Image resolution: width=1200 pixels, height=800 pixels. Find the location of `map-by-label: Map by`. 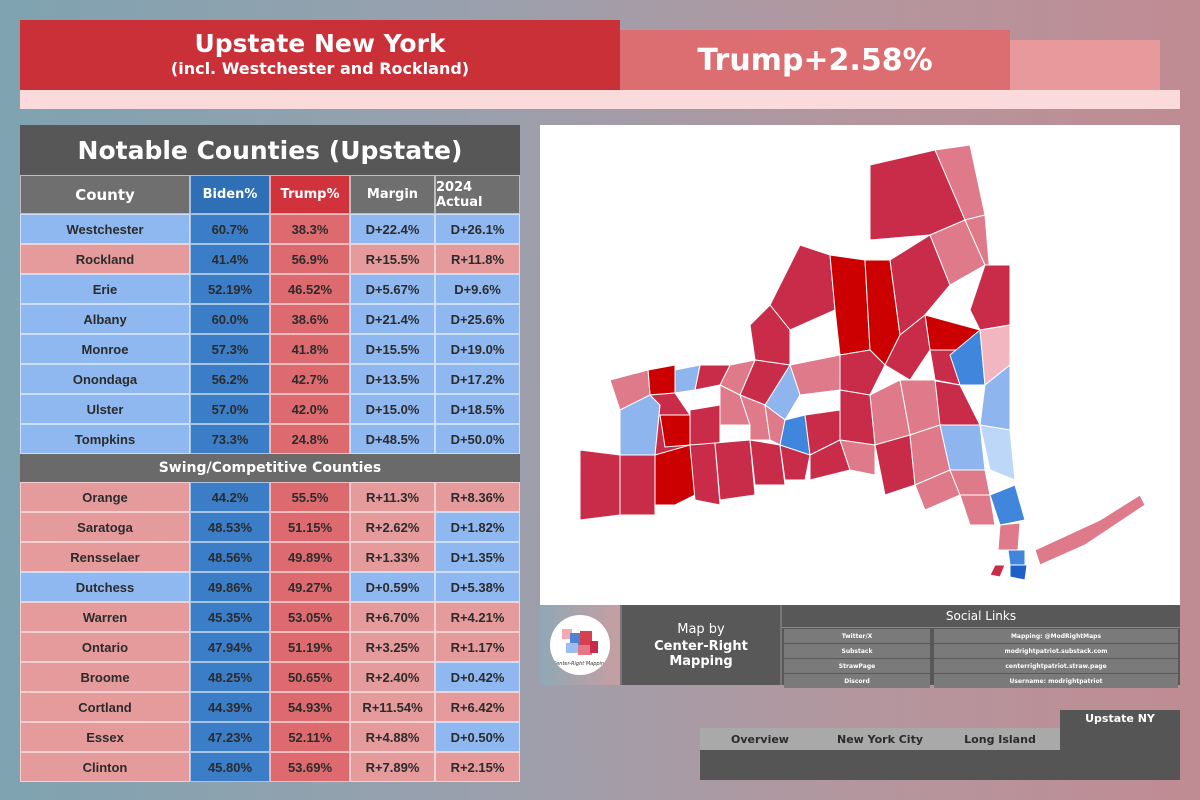

map-by-label: Map by is located at coordinates (701, 629).